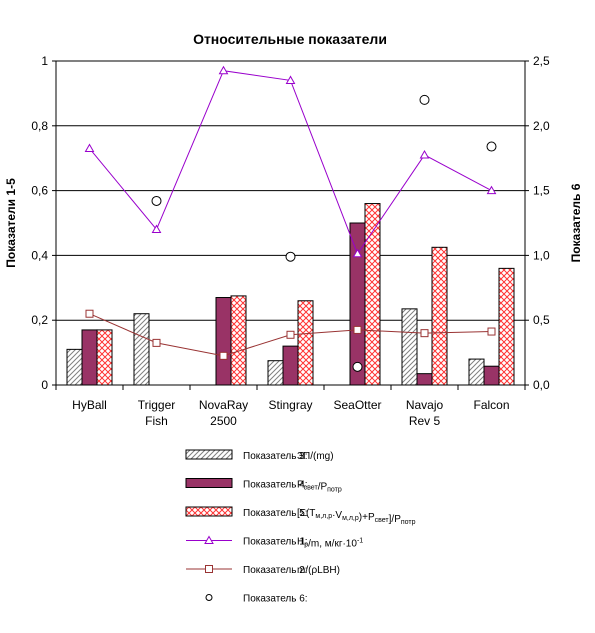 This screenshot has height=633, width=595. Describe the element at coordinates (395, 519) in the screenshot. I see `legend-formula-part: ]/P` at that location.